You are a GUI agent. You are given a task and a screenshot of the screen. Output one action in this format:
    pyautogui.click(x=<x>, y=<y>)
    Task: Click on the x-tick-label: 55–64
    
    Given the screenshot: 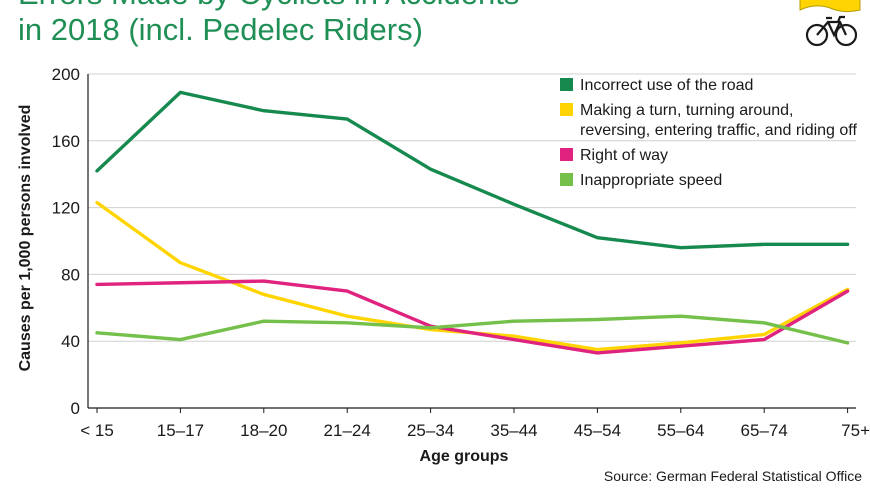 What is the action you would take?
    pyautogui.click(x=680, y=430)
    